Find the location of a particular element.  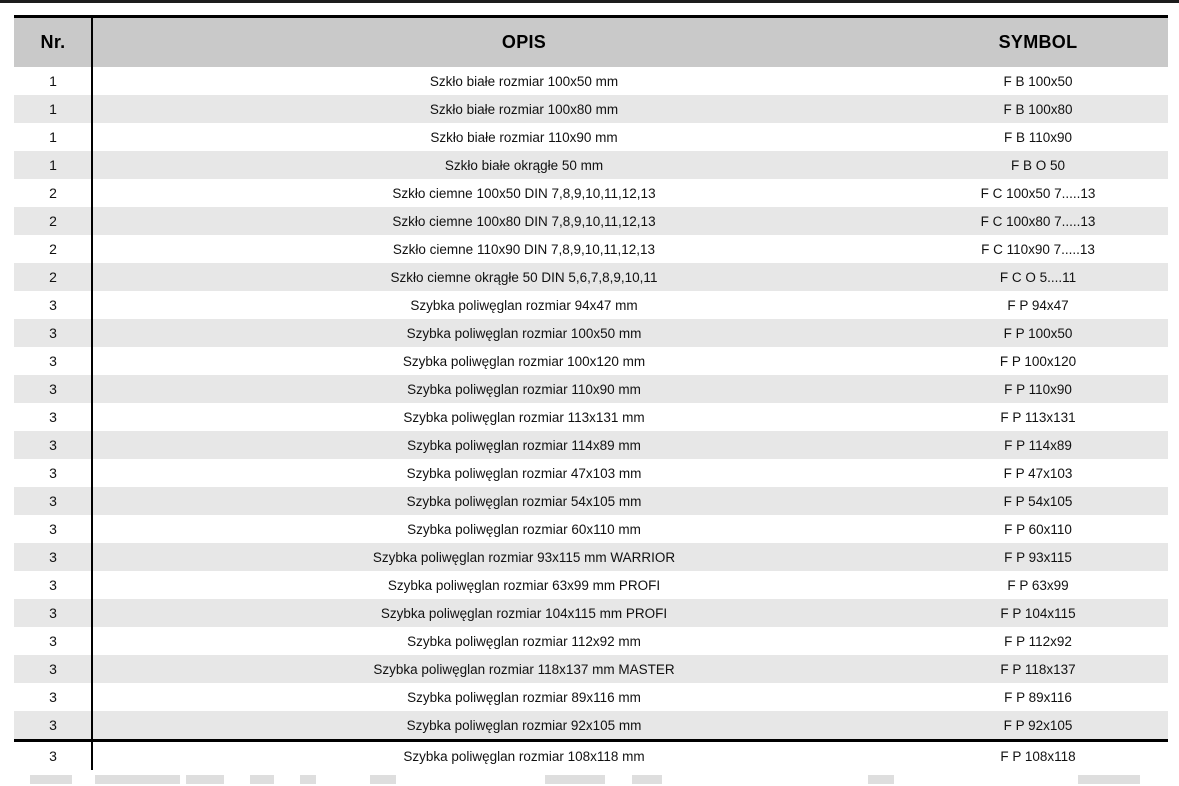

cell-symbol: F P 93x115 is located at coordinates (1038, 557).